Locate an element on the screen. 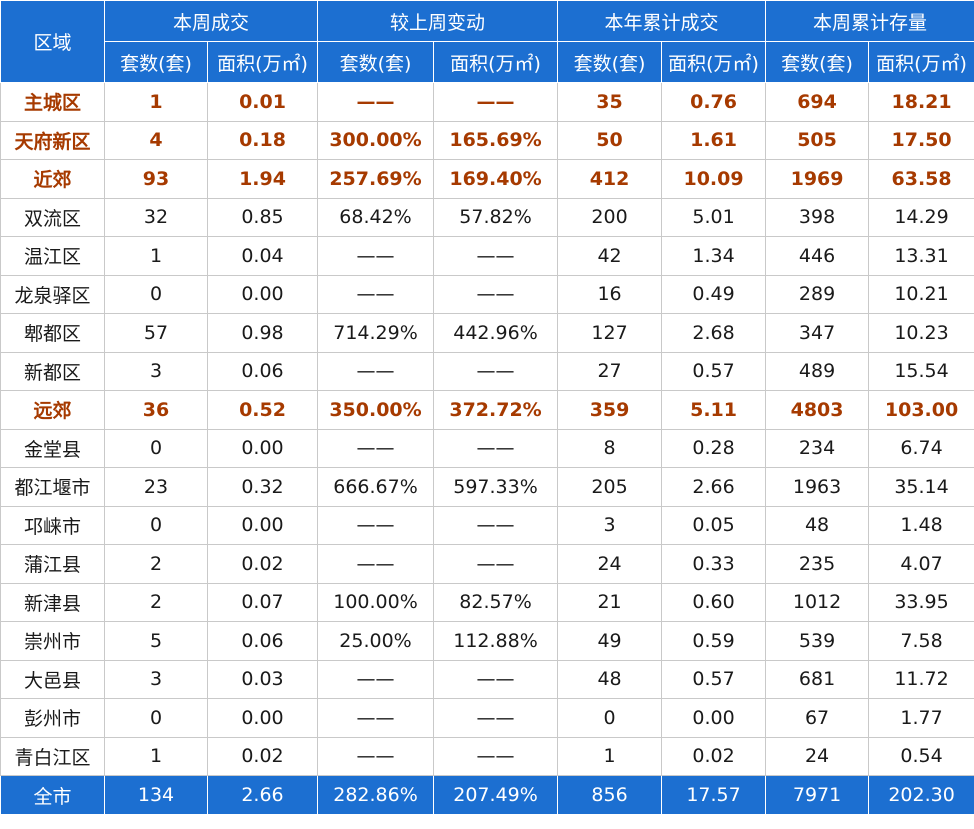 The image size is (974, 829). table-cell: 0.98 is located at coordinates (262, 333).